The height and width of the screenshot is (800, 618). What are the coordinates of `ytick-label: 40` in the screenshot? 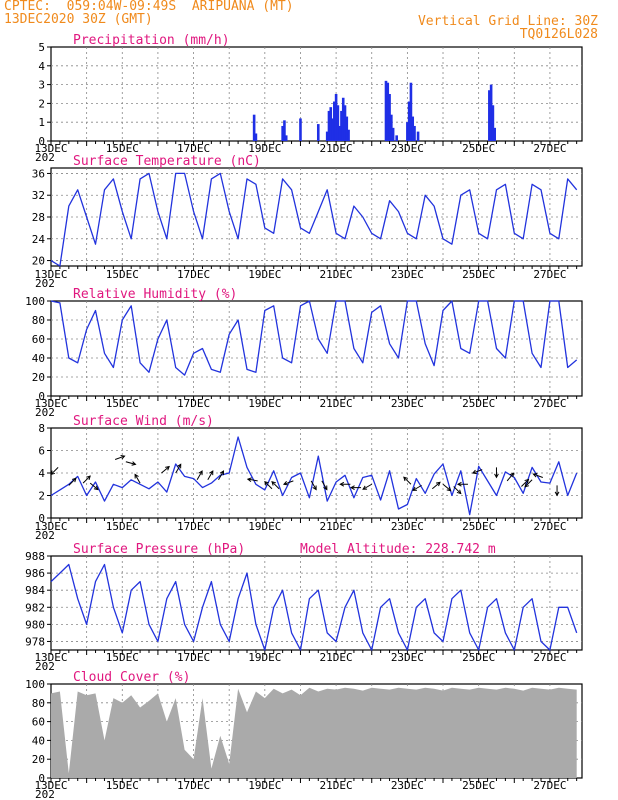 It's located at (38, 740).